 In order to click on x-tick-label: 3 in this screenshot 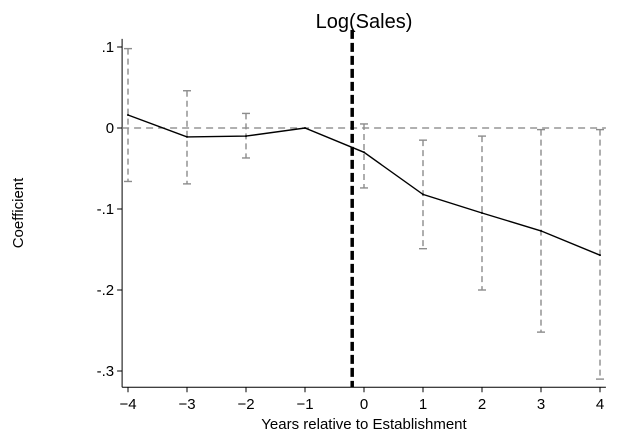, I will do `click(541, 404)`.